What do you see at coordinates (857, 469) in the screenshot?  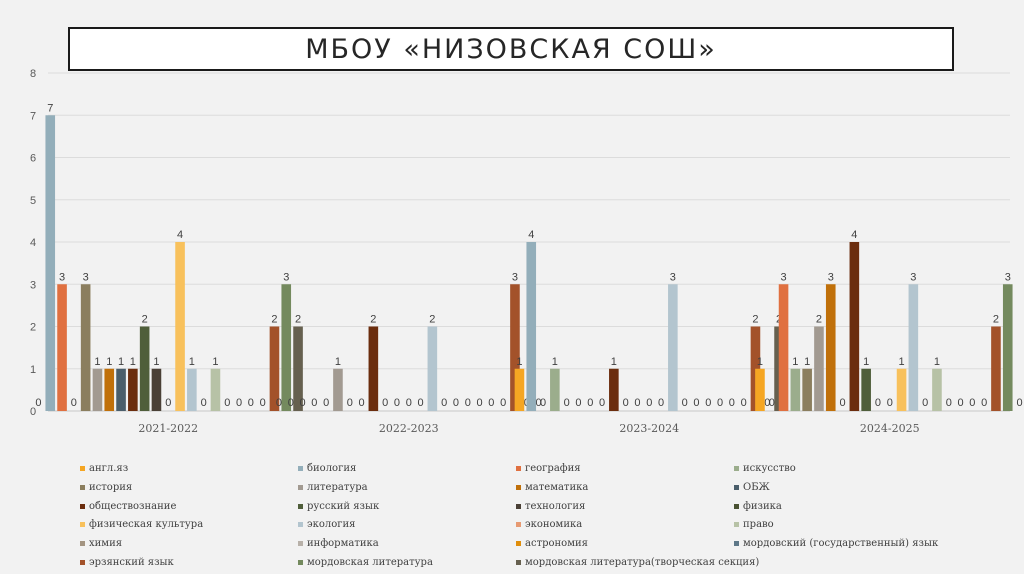 I see `legend-item: искусство` at bounding box center [857, 469].